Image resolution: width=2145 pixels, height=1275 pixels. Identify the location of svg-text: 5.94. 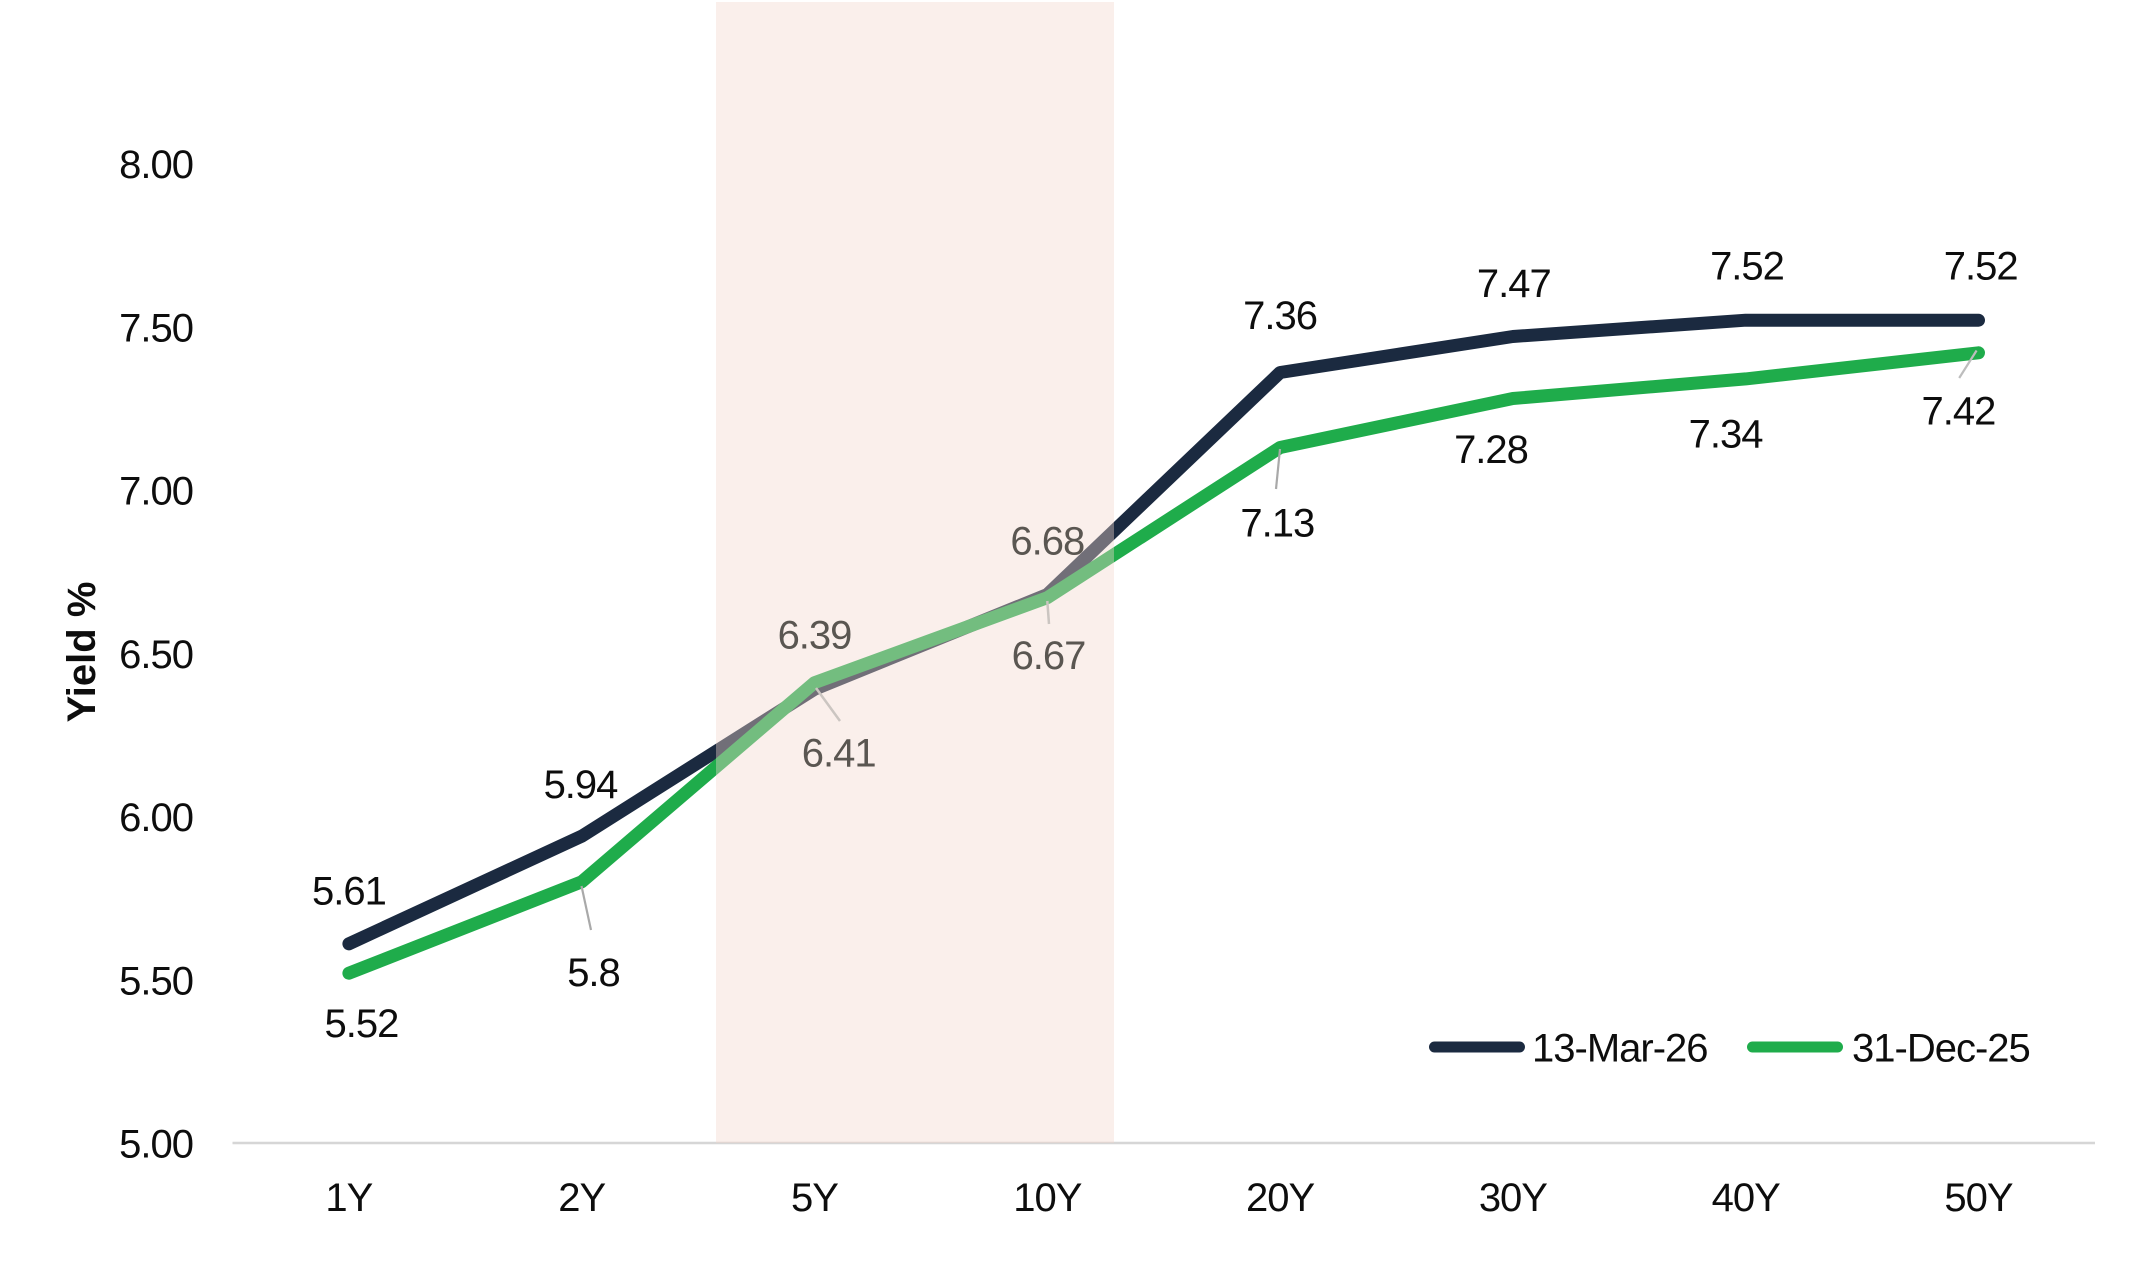
(581, 785).